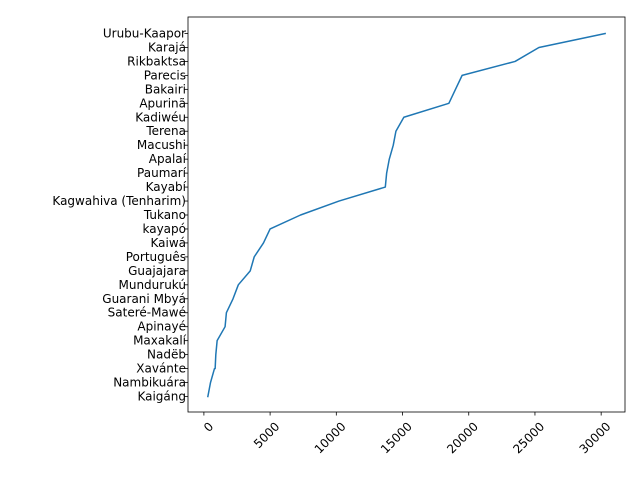  I want to click on x-tick-label: 15000, so click(396, 437).